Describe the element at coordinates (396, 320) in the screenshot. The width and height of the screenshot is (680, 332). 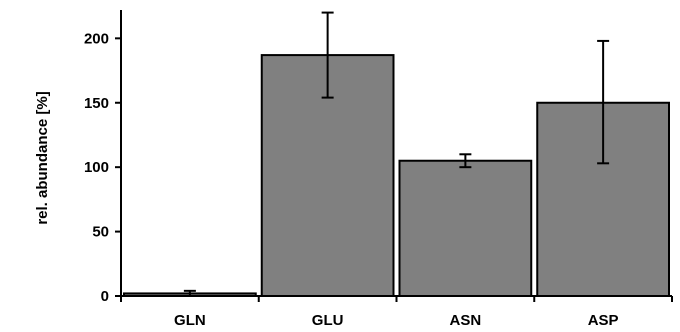
I see `x-tick-labels: GLN GLU ASN ASP` at that location.